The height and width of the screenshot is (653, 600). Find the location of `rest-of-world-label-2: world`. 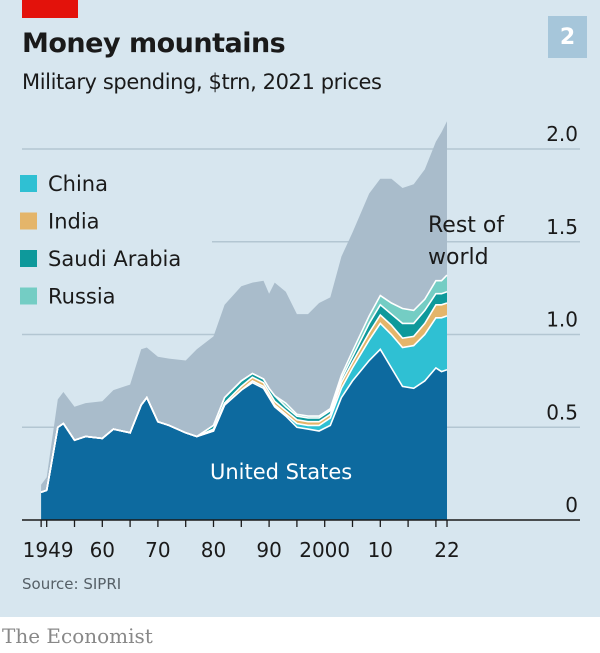

rest-of-world-label-2: world is located at coordinates (458, 257).